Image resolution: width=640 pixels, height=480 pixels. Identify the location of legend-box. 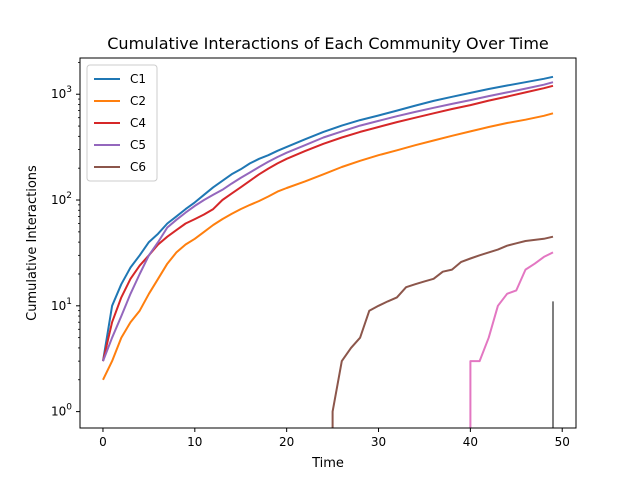
(122, 123).